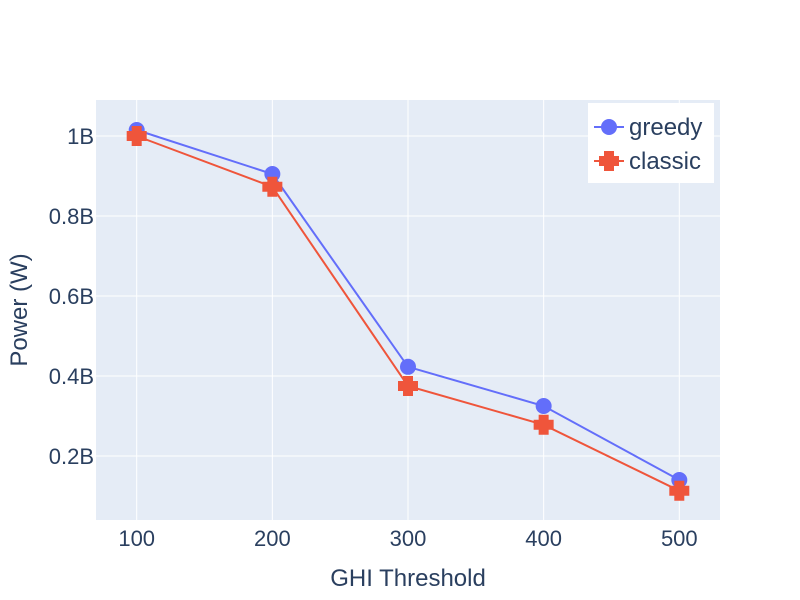 The width and height of the screenshot is (800, 600). I want to click on x-tick-label: 200, so click(272, 538).